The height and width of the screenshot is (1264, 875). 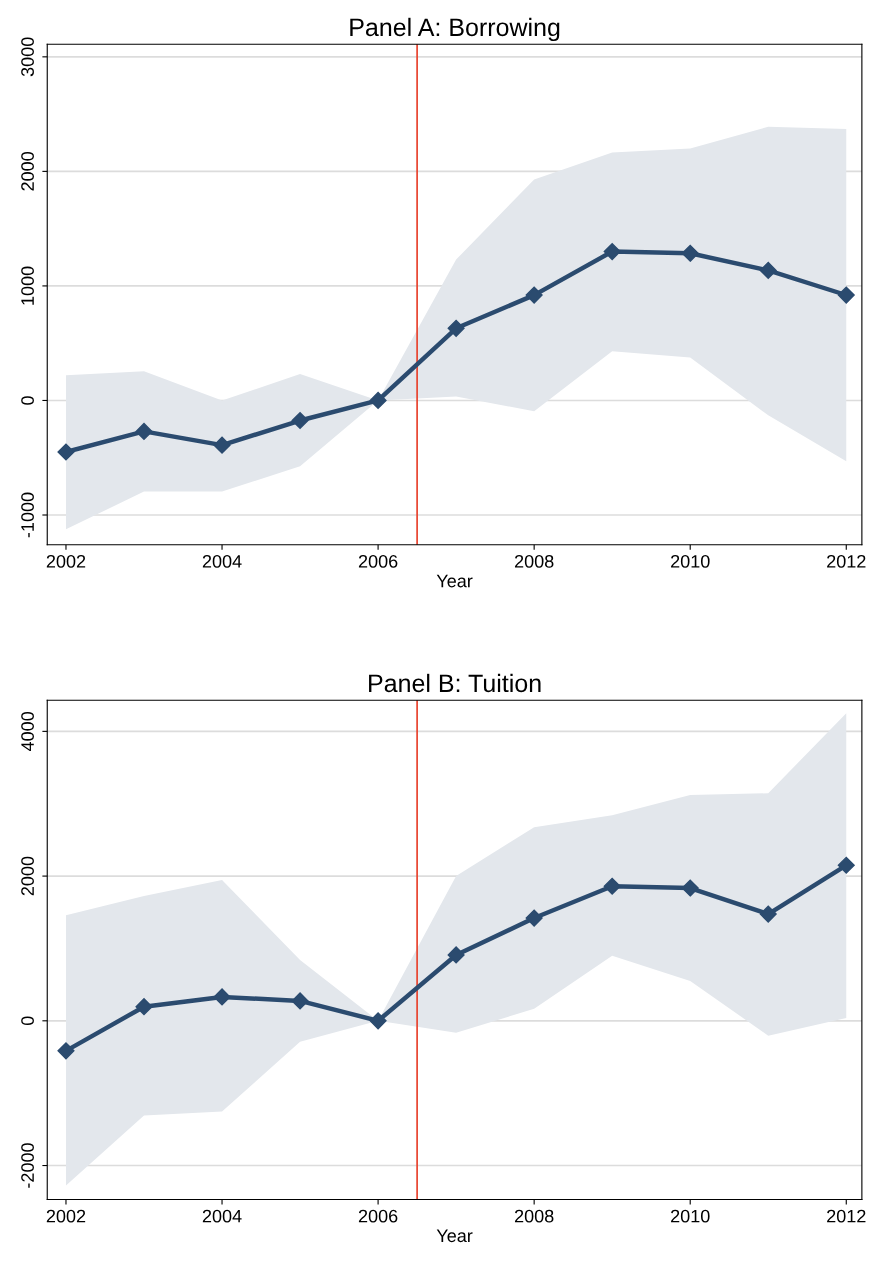 What do you see at coordinates (27, 515) in the screenshot?
I see `y-tick-label: -1000` at bounding box center [27, 515].